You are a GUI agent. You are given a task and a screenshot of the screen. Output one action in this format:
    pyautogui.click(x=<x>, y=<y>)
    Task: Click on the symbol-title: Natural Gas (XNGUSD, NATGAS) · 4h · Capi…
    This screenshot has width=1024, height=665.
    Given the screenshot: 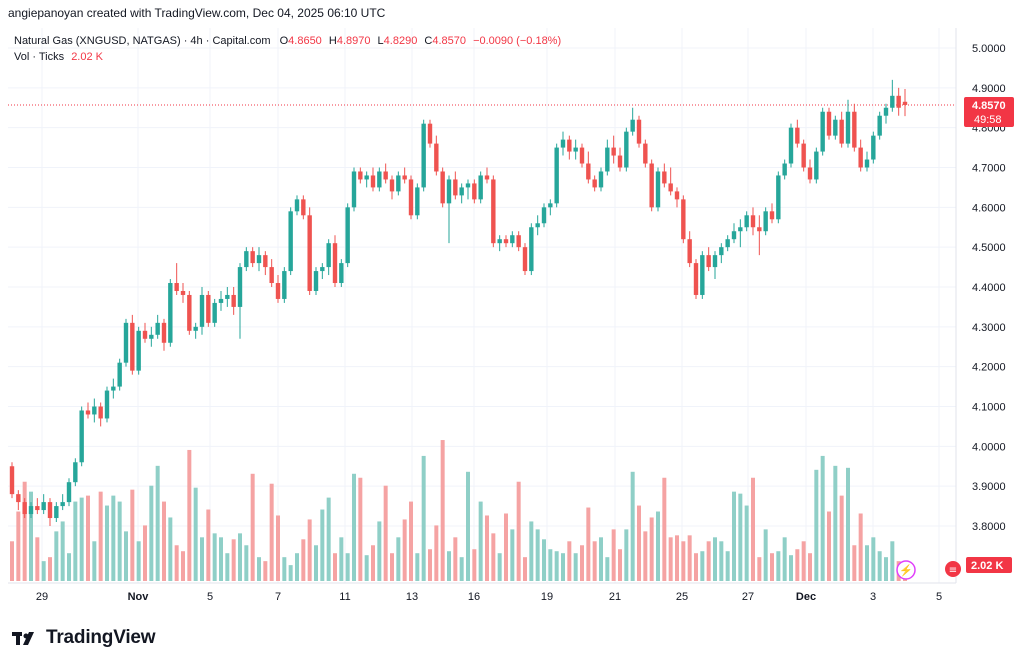 What is the action you would take?
    pyautogui.click(x=142, y=41)
    